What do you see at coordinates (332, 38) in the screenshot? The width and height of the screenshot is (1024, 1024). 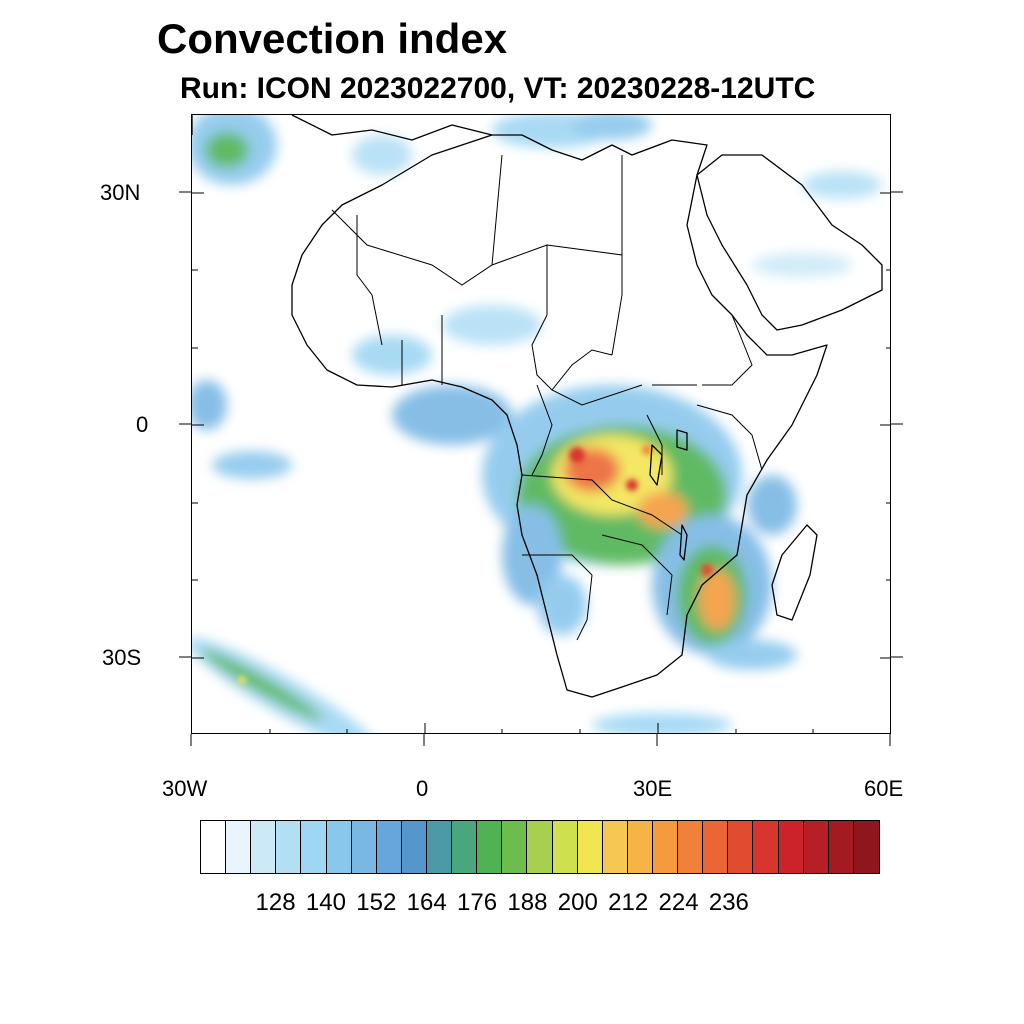 I see `map-title: Convection index` at bounding box center [332, 38].